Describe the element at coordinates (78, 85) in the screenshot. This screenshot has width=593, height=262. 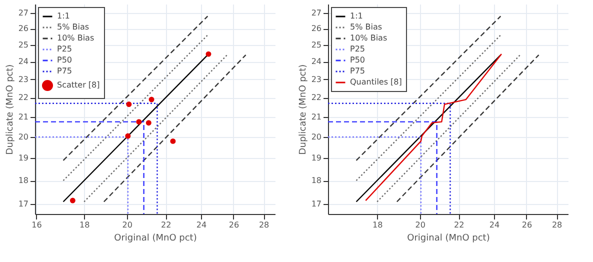
I see `legend-label: Scatter [8]` at that location.